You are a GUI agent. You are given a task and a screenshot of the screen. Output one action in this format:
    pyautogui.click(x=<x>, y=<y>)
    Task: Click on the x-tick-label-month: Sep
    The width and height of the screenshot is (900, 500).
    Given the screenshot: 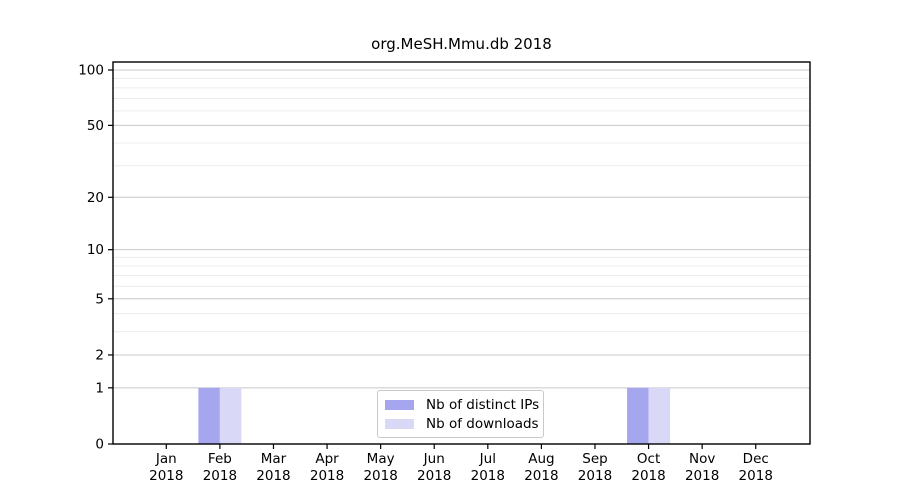 What is the action you would take?
    pyautogui.click(x=594, y=459)
    